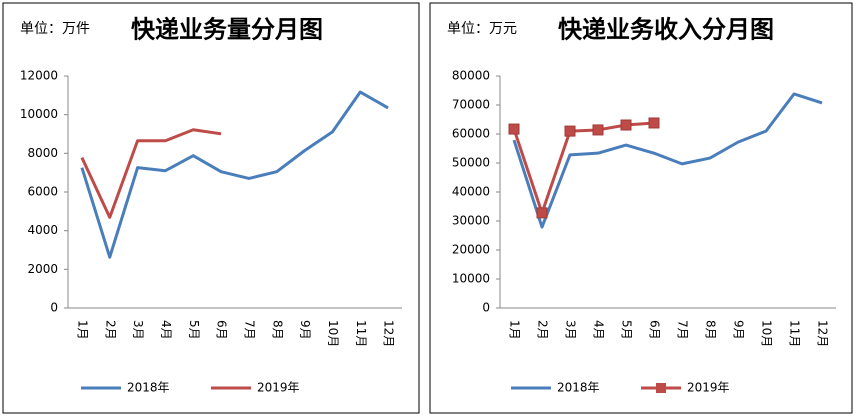 This screenshot has height=419, width=860. What do you see at coordinates (471, 163) in the screenshot?
I see `y-tick-label: 50000` at bounding box center [471, 163].